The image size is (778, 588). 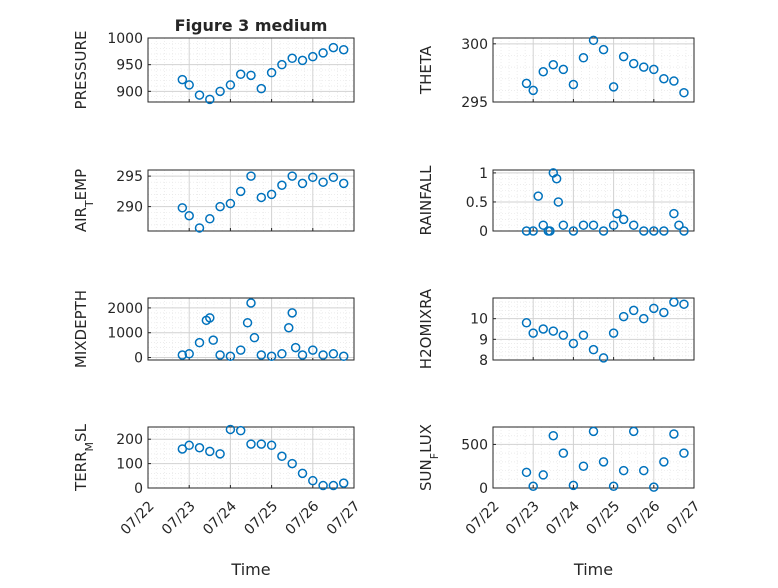 I want to click on y-tick-label: 0, so click(x=138, y=489).